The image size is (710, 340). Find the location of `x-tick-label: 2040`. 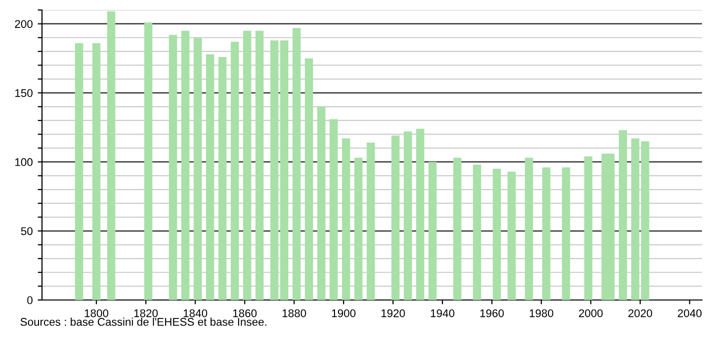

x-tick-label: 2040 is located at coordinates (690, 313).